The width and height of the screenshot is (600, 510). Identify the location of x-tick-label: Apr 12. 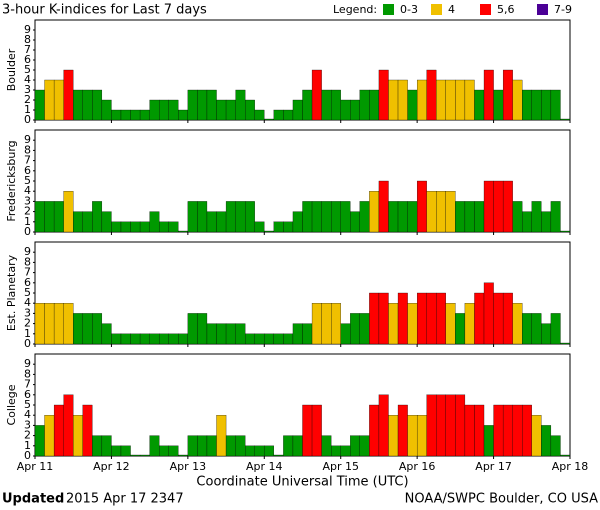
(111, 466).